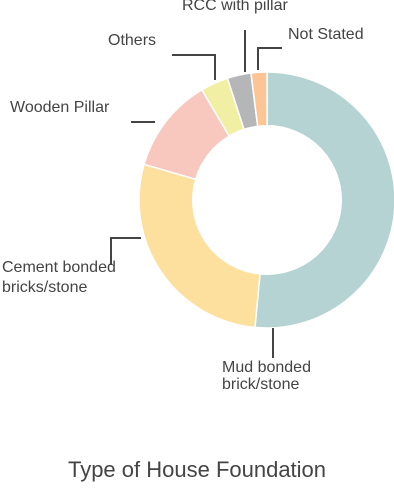 This screenshot has width=394, height=492. I want to click on slice-label: RCC with pillar, so click(235, 7).